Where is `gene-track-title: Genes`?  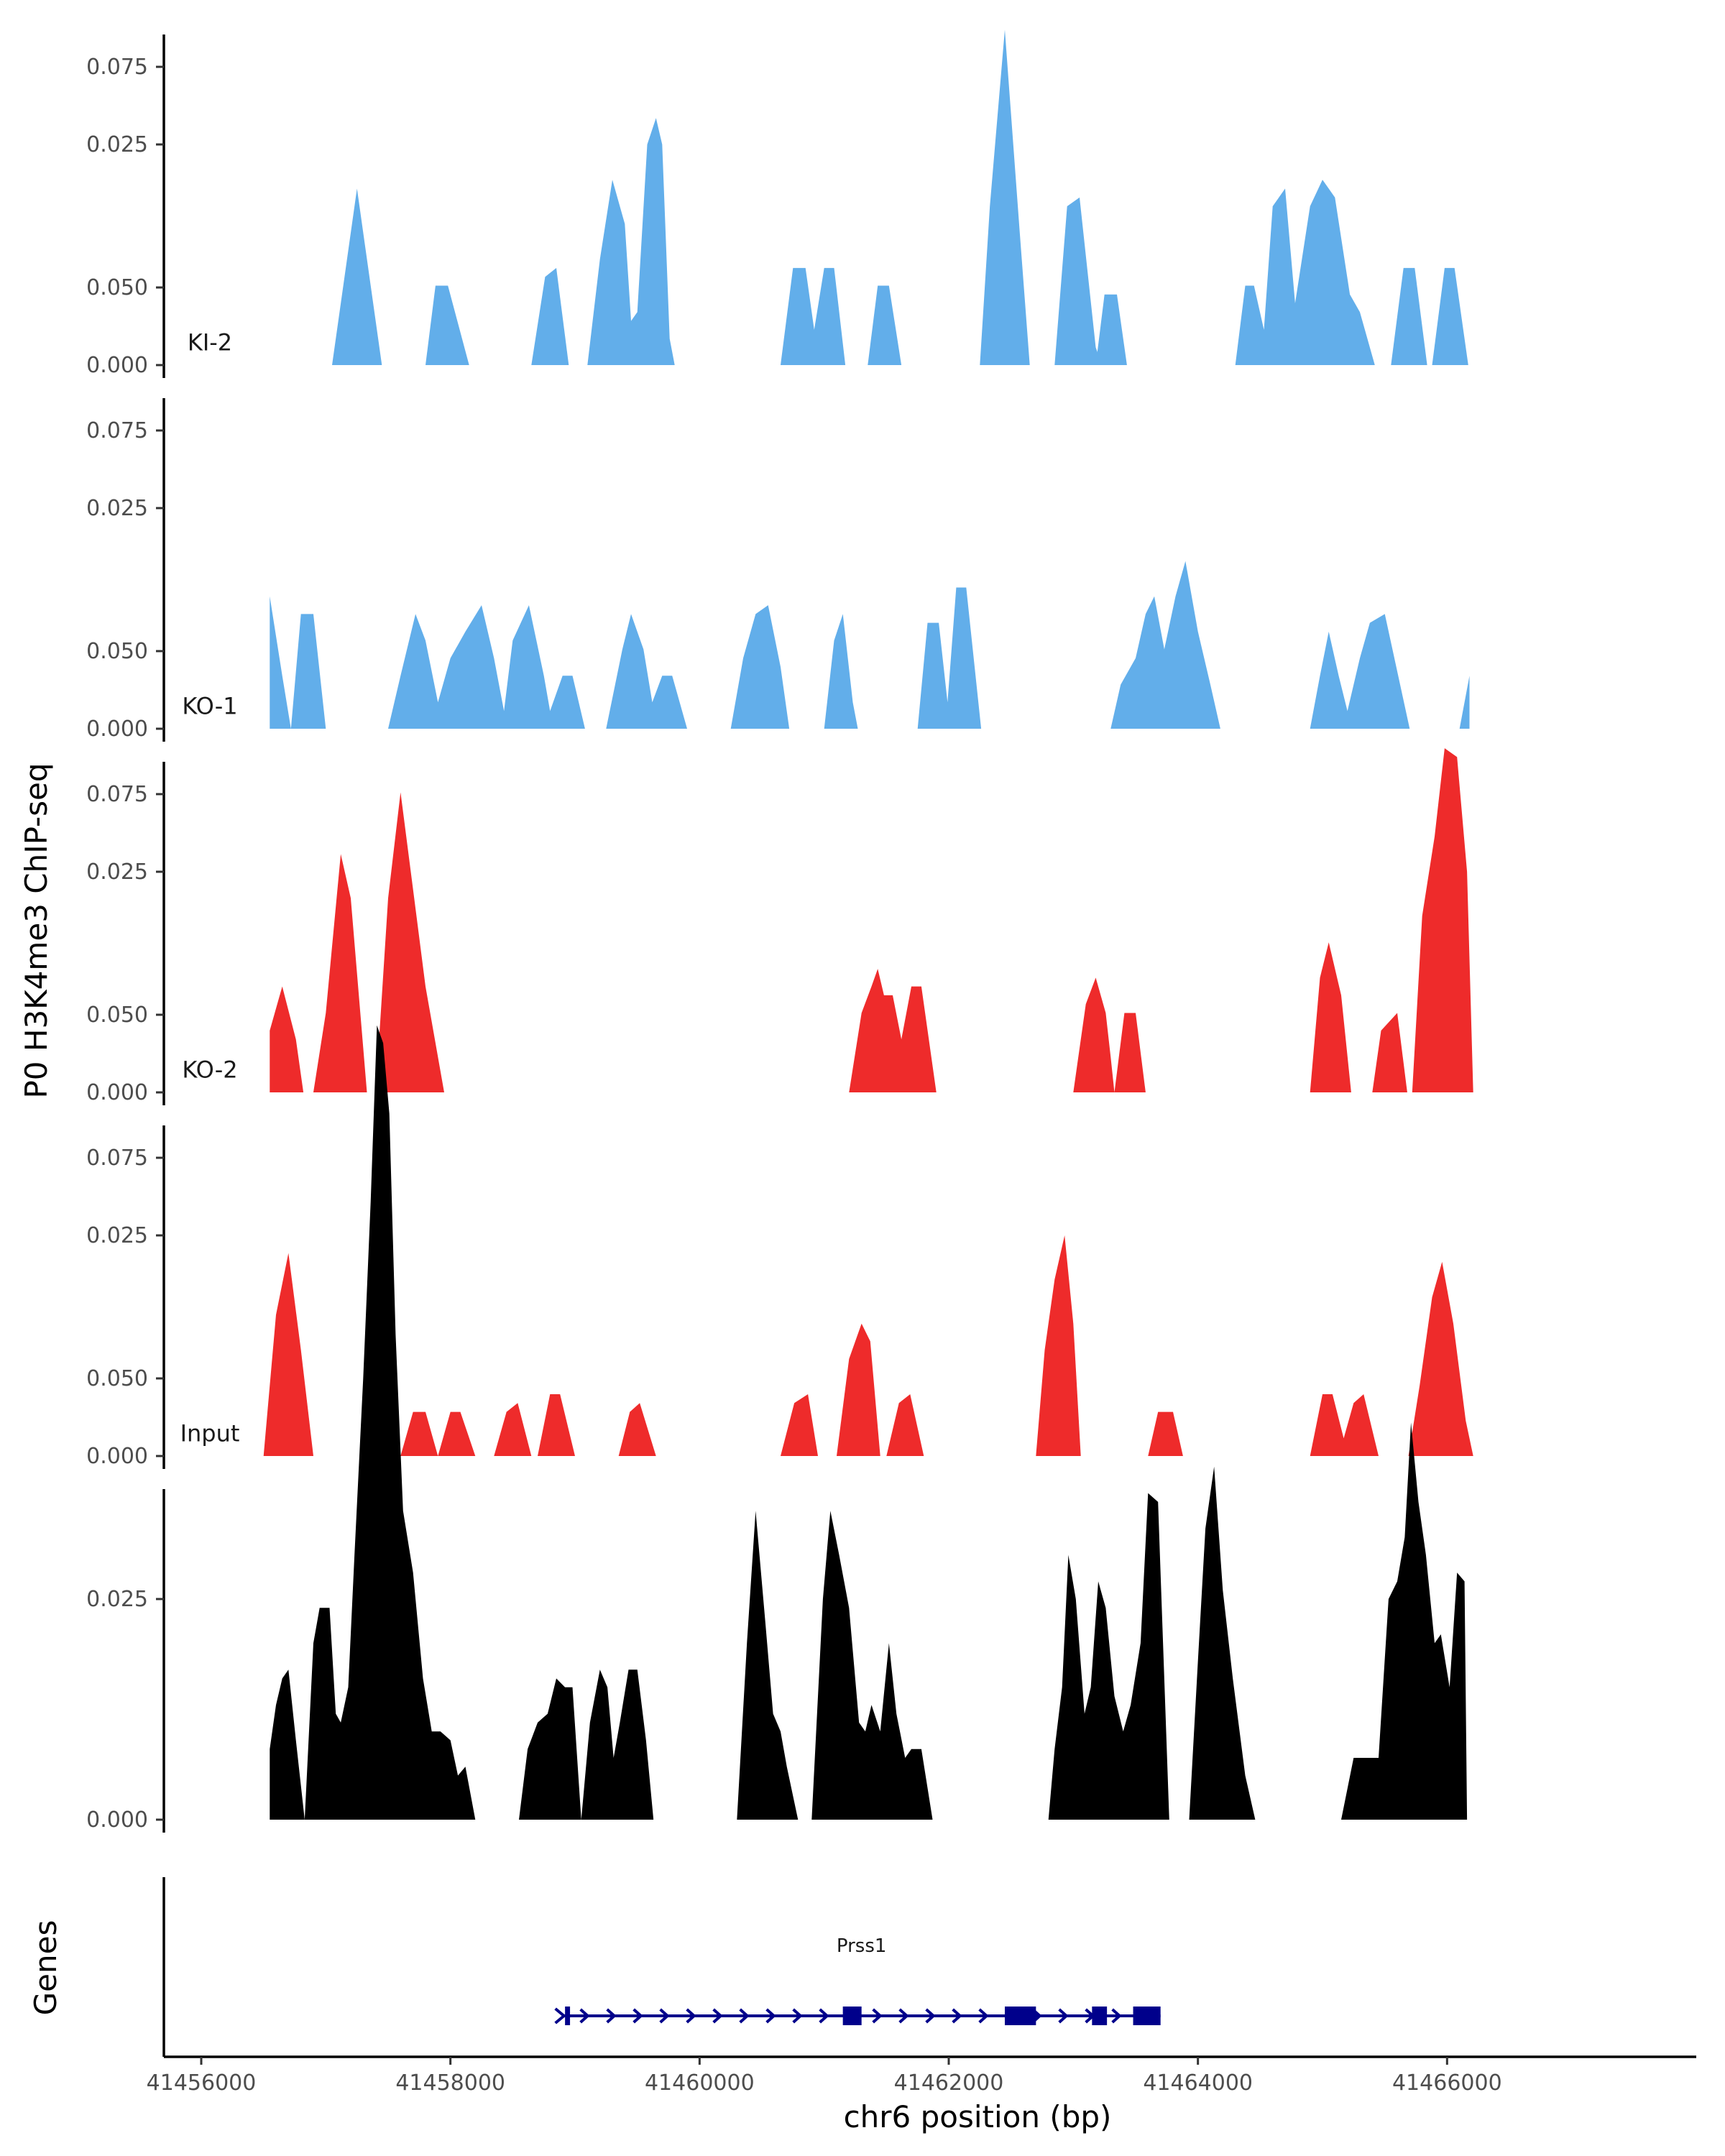
gene-track-title: Genes is located at coordinates (45, 1968).